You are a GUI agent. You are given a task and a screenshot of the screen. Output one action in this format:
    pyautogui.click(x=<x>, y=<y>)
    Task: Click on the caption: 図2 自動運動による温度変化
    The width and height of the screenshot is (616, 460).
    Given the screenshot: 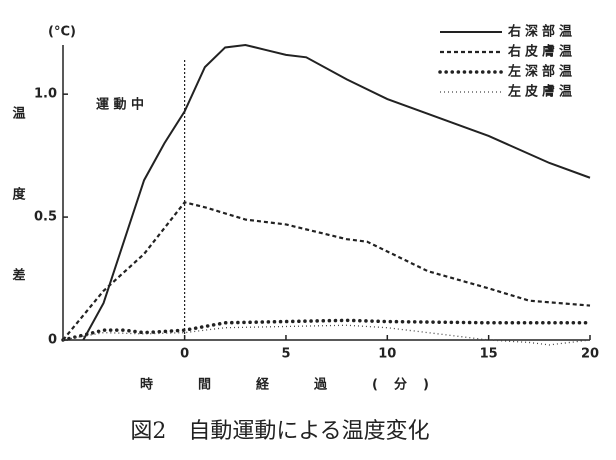 What is the action you would take?
    pyautogui.click(x=279, y=431)
    